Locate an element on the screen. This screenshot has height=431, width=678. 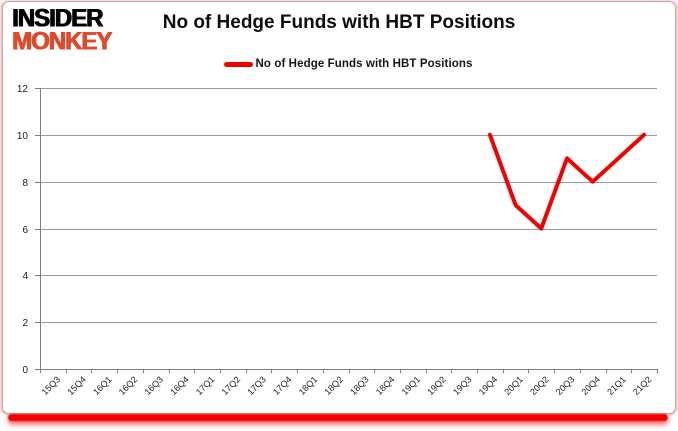
logo-line-insider: INSIDER is located at coordinates (57, 18).